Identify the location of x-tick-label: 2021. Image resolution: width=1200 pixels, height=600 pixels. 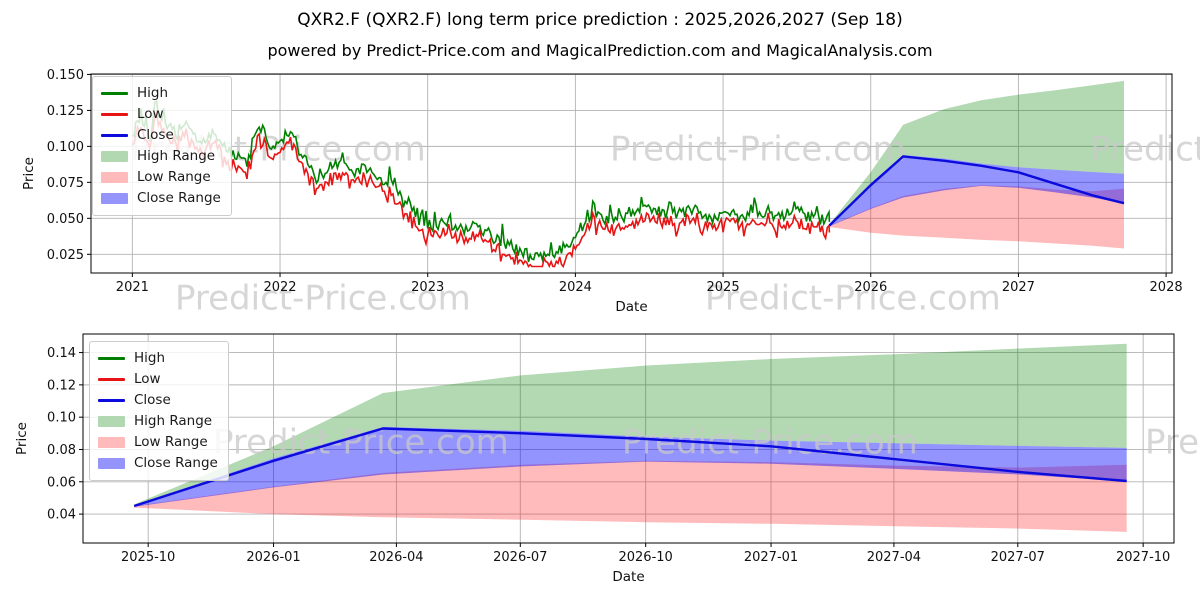
(132, 287).